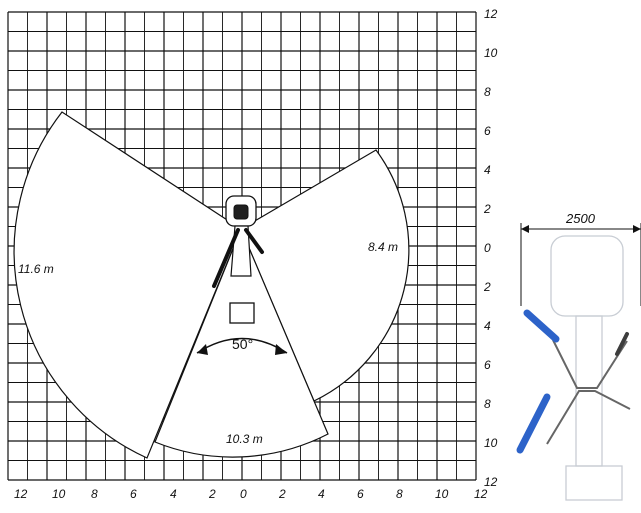 The image size is (641, 513). What do you see at coordinates (202, 349) in the screenshot?
I see `angle-arrow-left` at bounding box center [202, 349].